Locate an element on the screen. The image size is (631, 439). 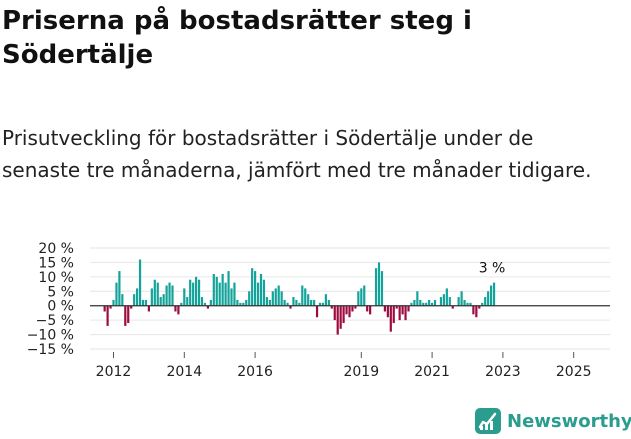
y-tick-label: −10 % is located at coordinates (50, 336).